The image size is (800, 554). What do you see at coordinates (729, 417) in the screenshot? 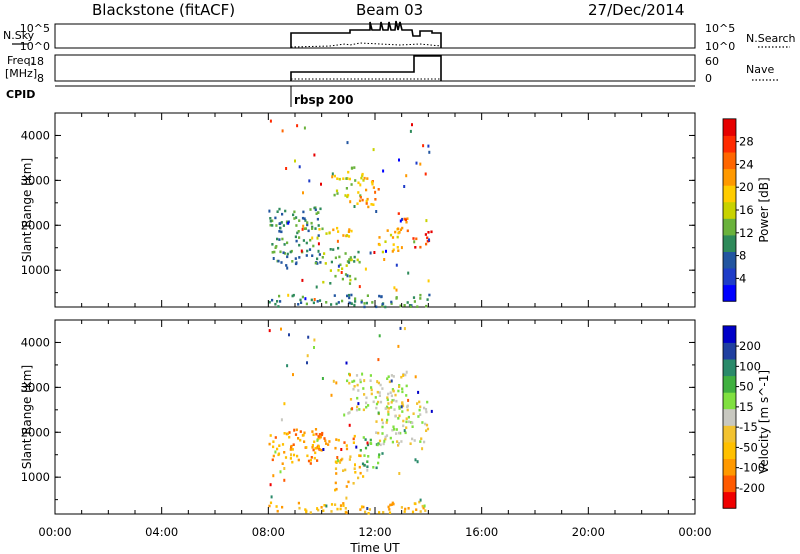
I see `velocity-colorbar-frame` at bounding box center [729, 417].